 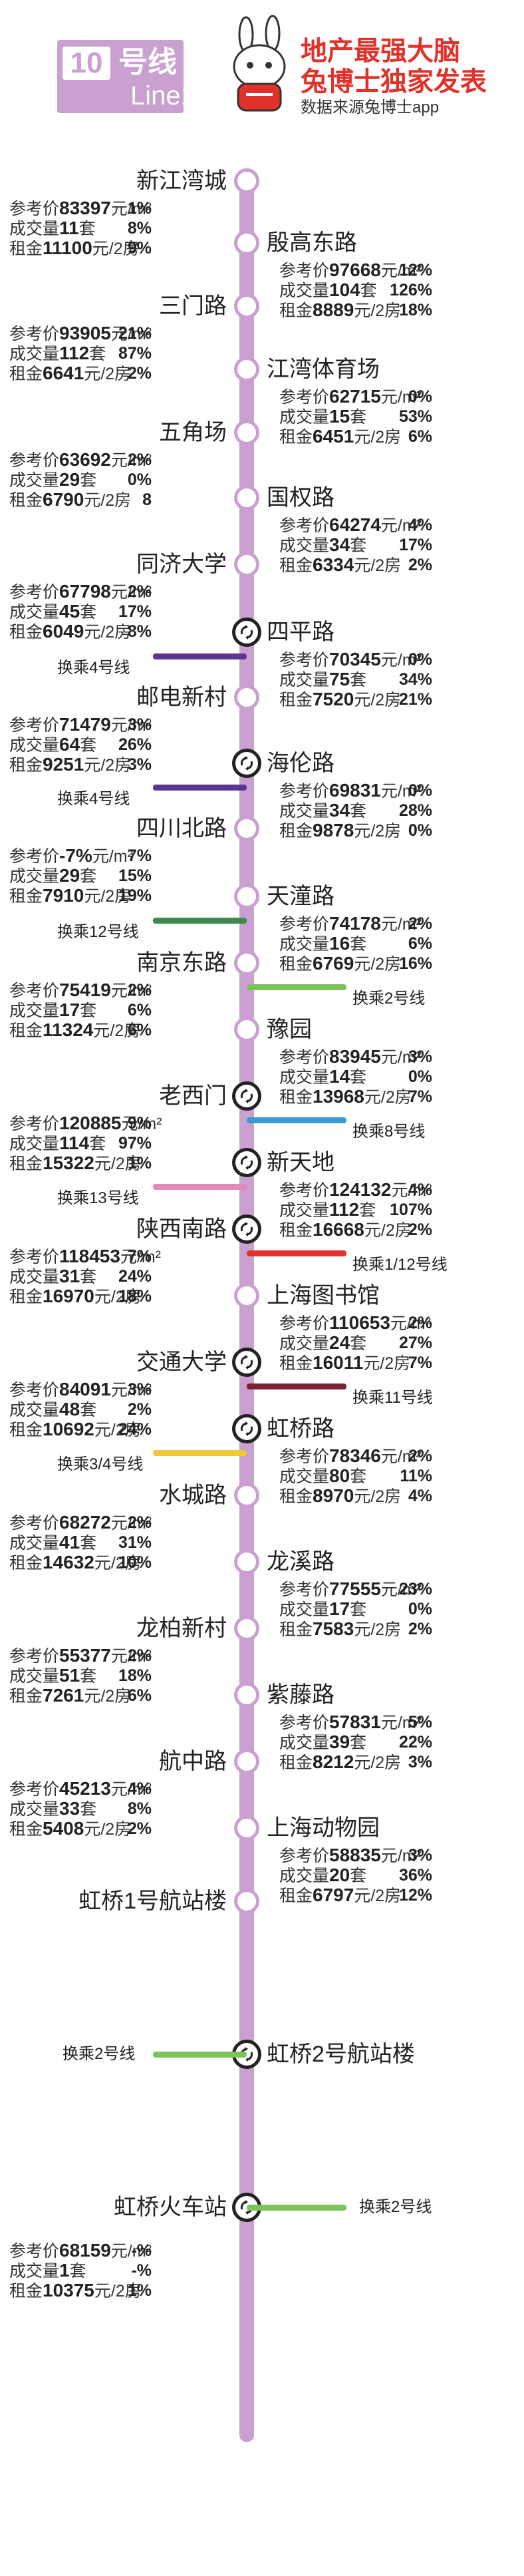 I want to click on stat-ref: 参考价120885元/m², so click(x=85, y=1123).